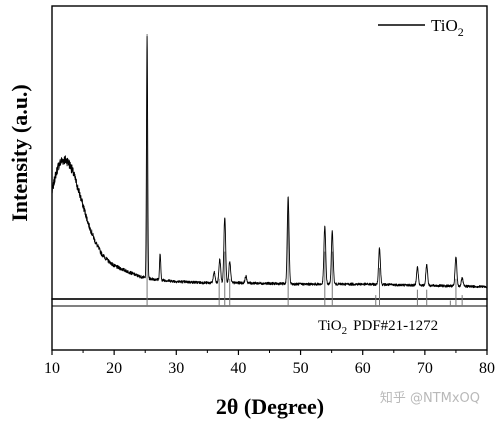 Image resolution: width=500 pixels, height=421 pixels. I want to click on x-tick-label: 40, so click(238, 368).